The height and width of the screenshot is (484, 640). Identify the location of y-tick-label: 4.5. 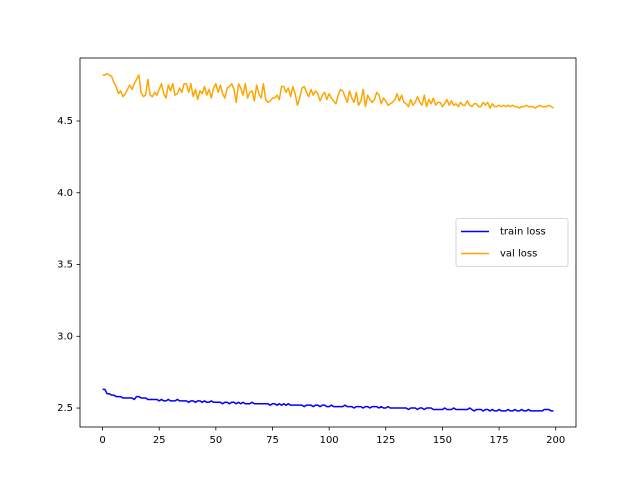
(65, 121).